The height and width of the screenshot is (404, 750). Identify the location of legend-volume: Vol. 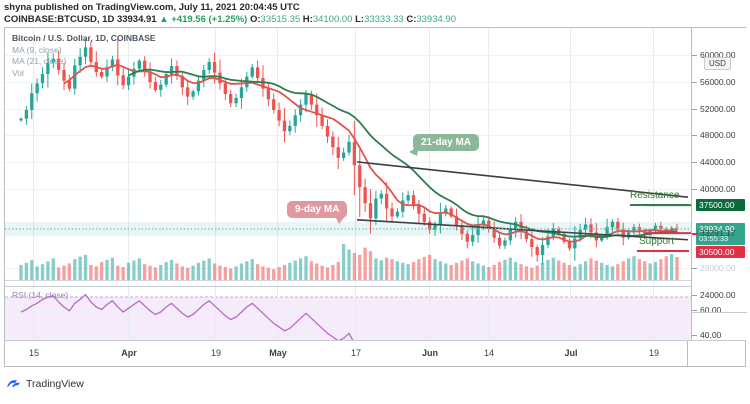
(18, 72).